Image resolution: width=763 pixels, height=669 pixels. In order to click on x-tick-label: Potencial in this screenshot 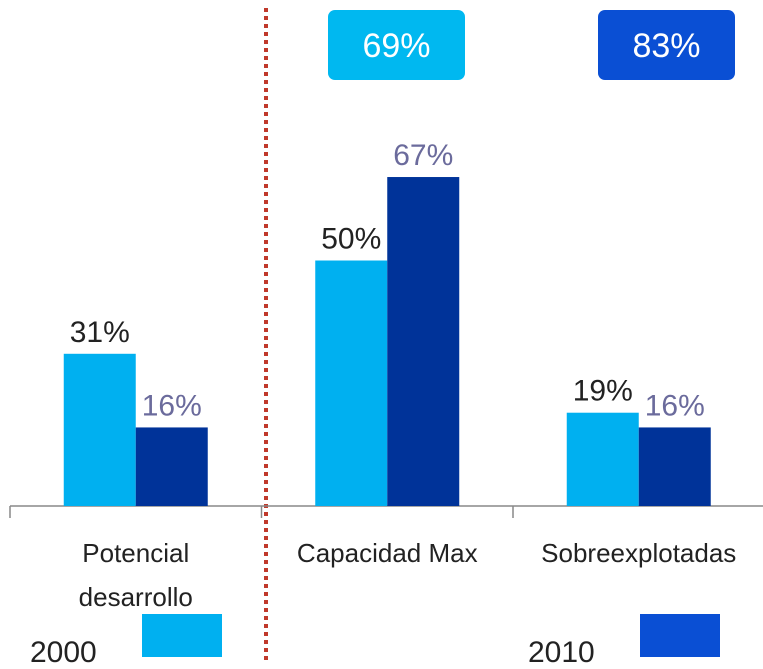, I will do `click(135, 553)`.